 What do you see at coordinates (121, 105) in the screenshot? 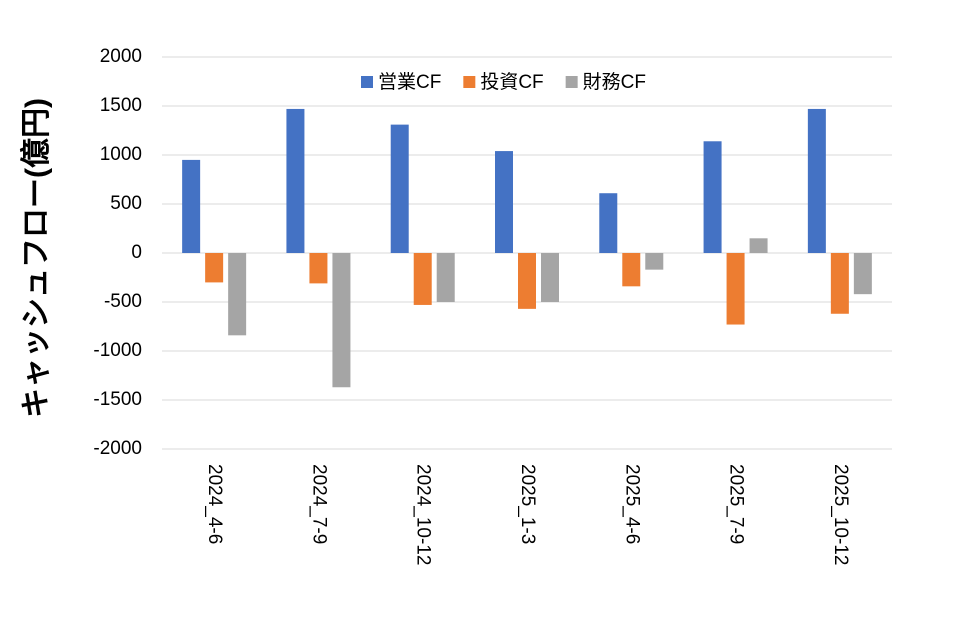
I see `y-tick-label: 1500` at bounding box center [121, 105].